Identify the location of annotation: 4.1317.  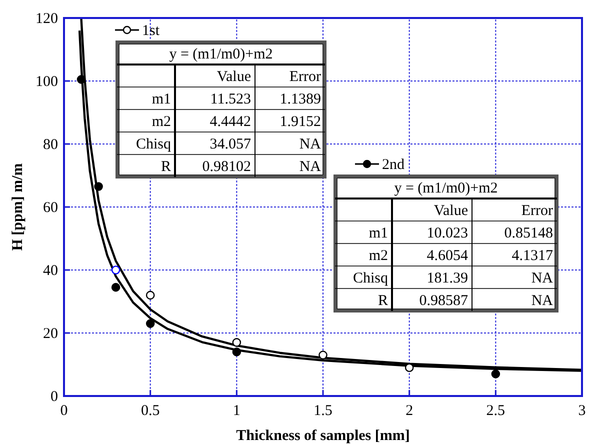
(533, 256).